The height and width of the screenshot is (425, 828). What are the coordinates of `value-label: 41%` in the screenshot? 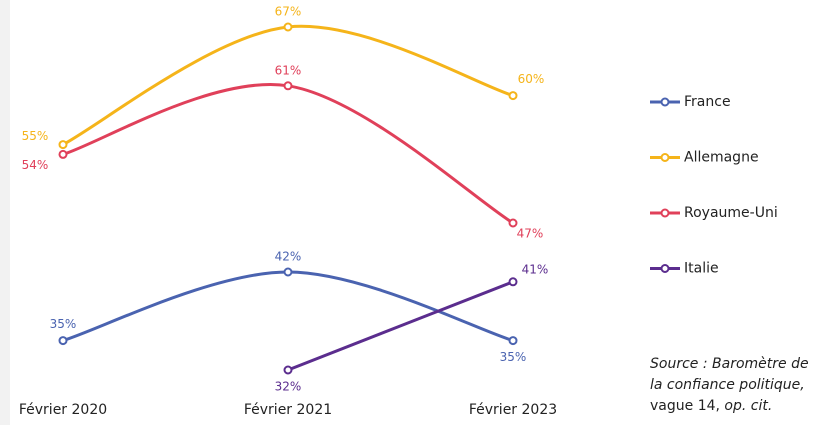 It's located at (535, 269).